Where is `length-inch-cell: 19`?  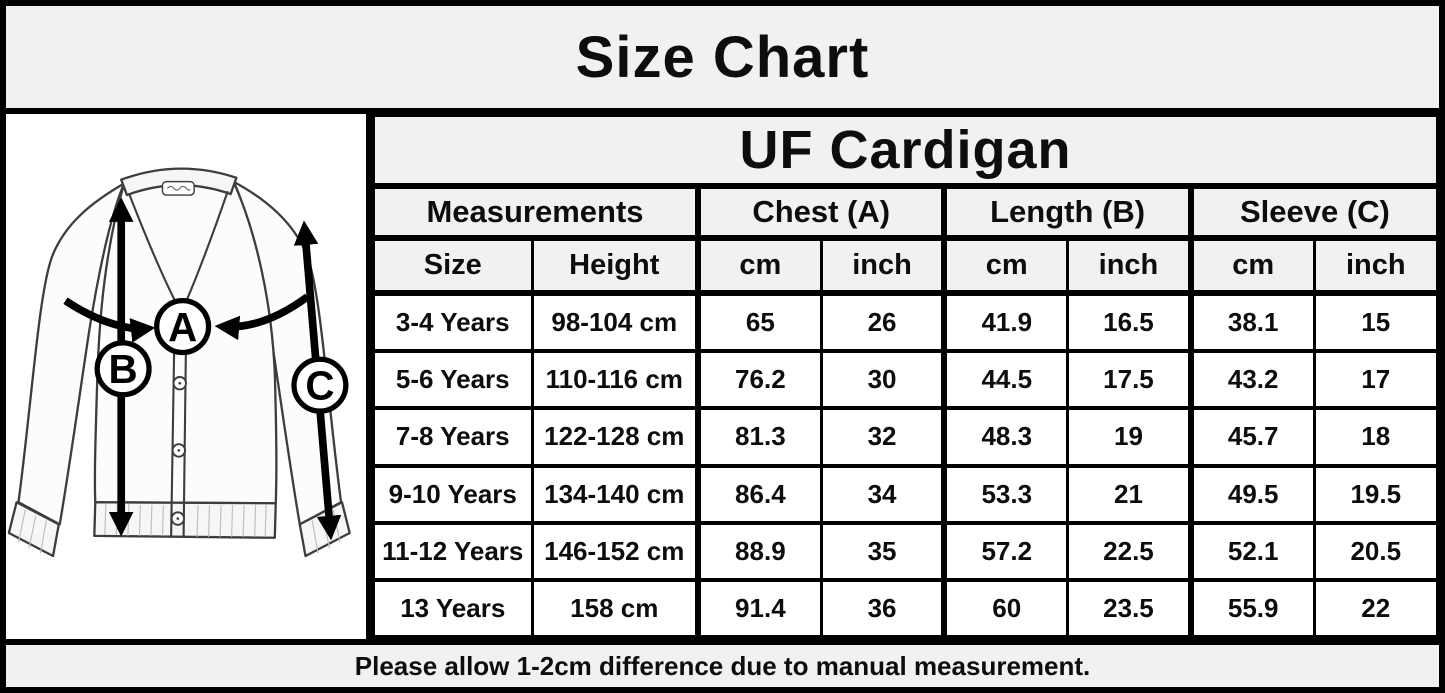 length-inch-cell: 19 is located at coordinates (1129, 437).